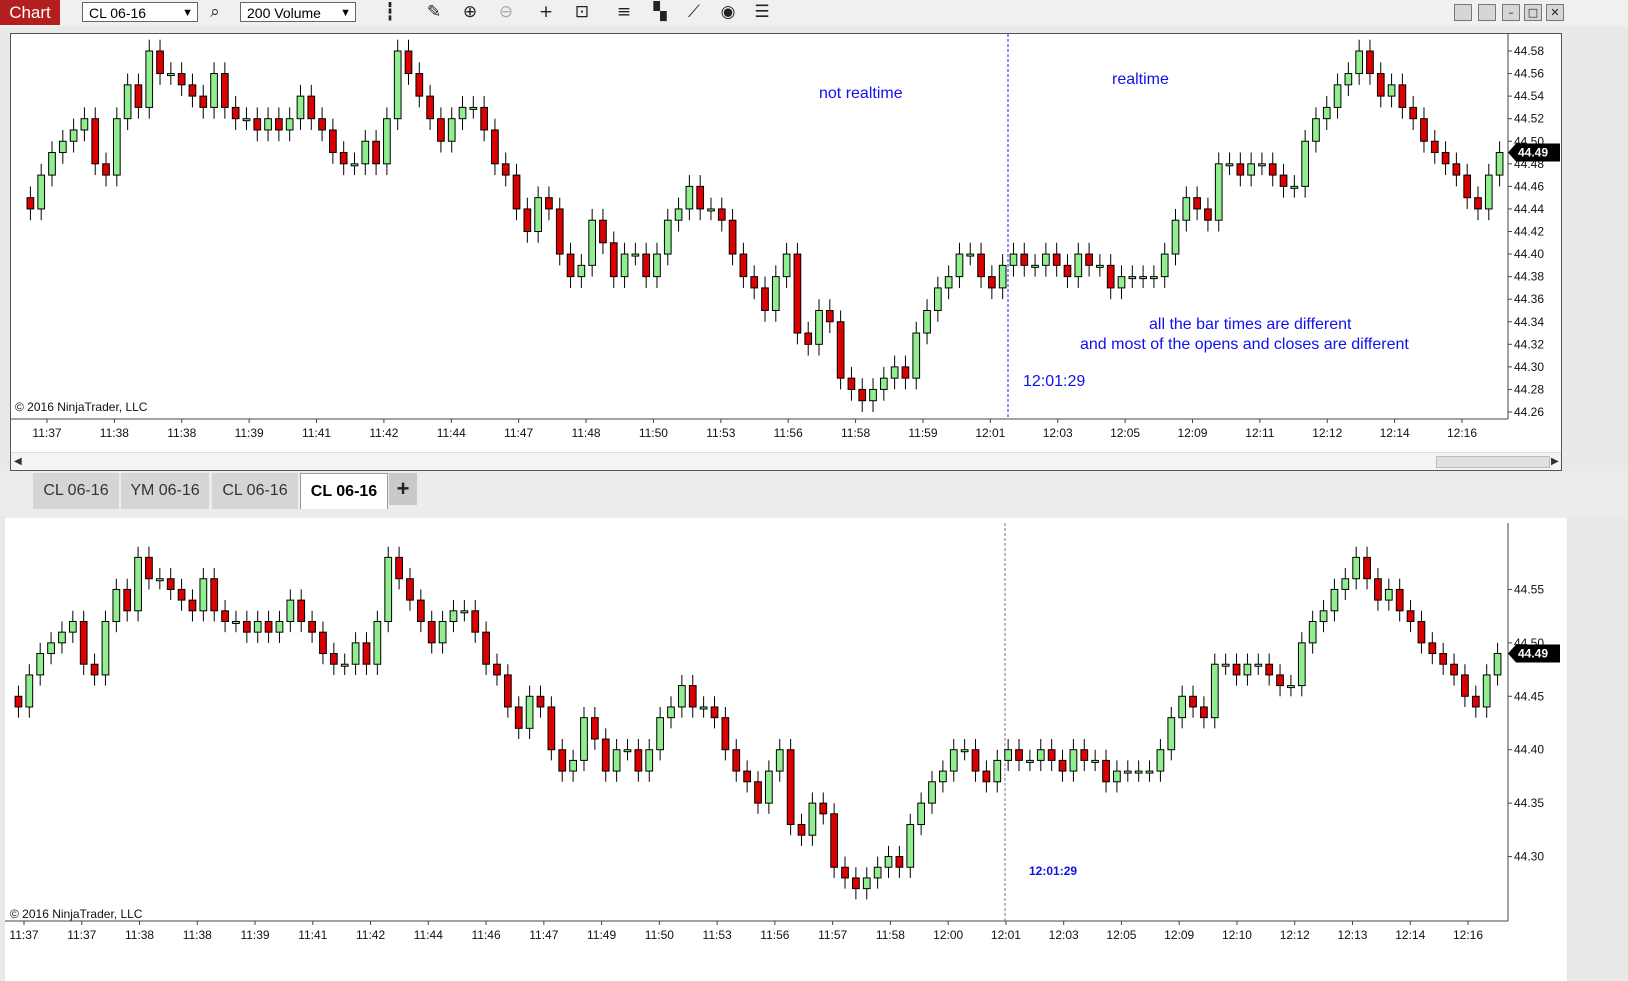 The width and height of the screenshot is (1628, 981). I want to click on crosshair-icon: +, so click(546, 12).